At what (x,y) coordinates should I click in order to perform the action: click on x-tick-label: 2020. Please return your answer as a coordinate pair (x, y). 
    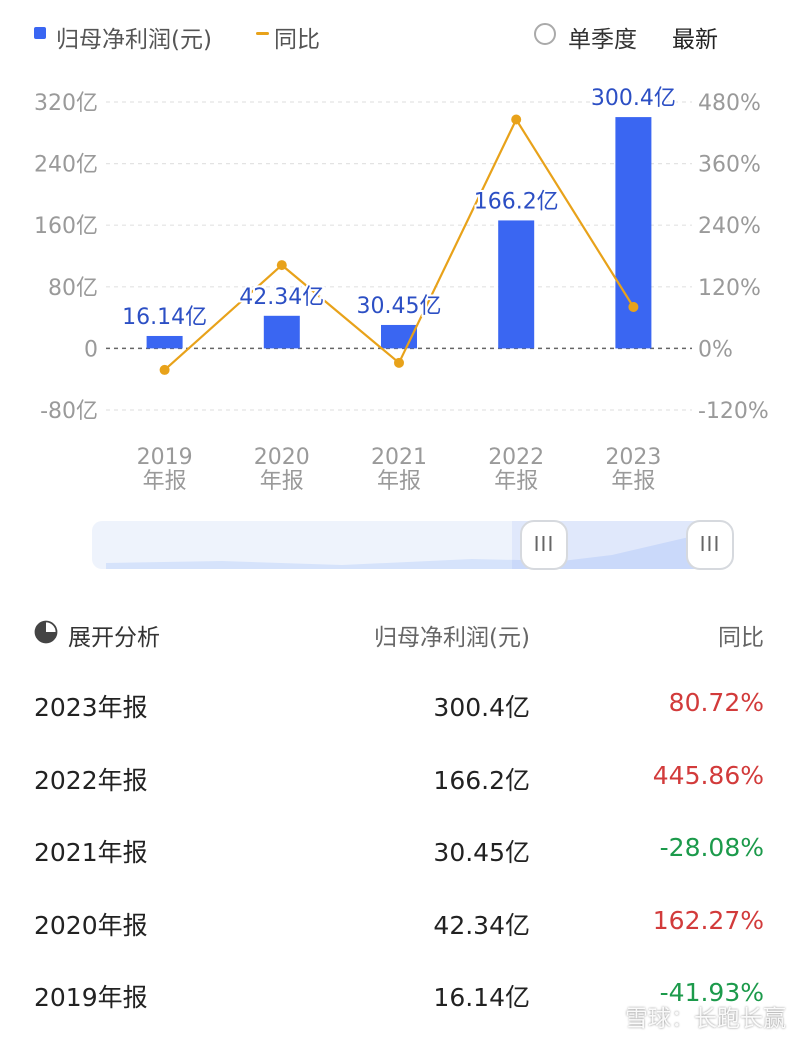
    Looking at the image, I should click on (282, 457).